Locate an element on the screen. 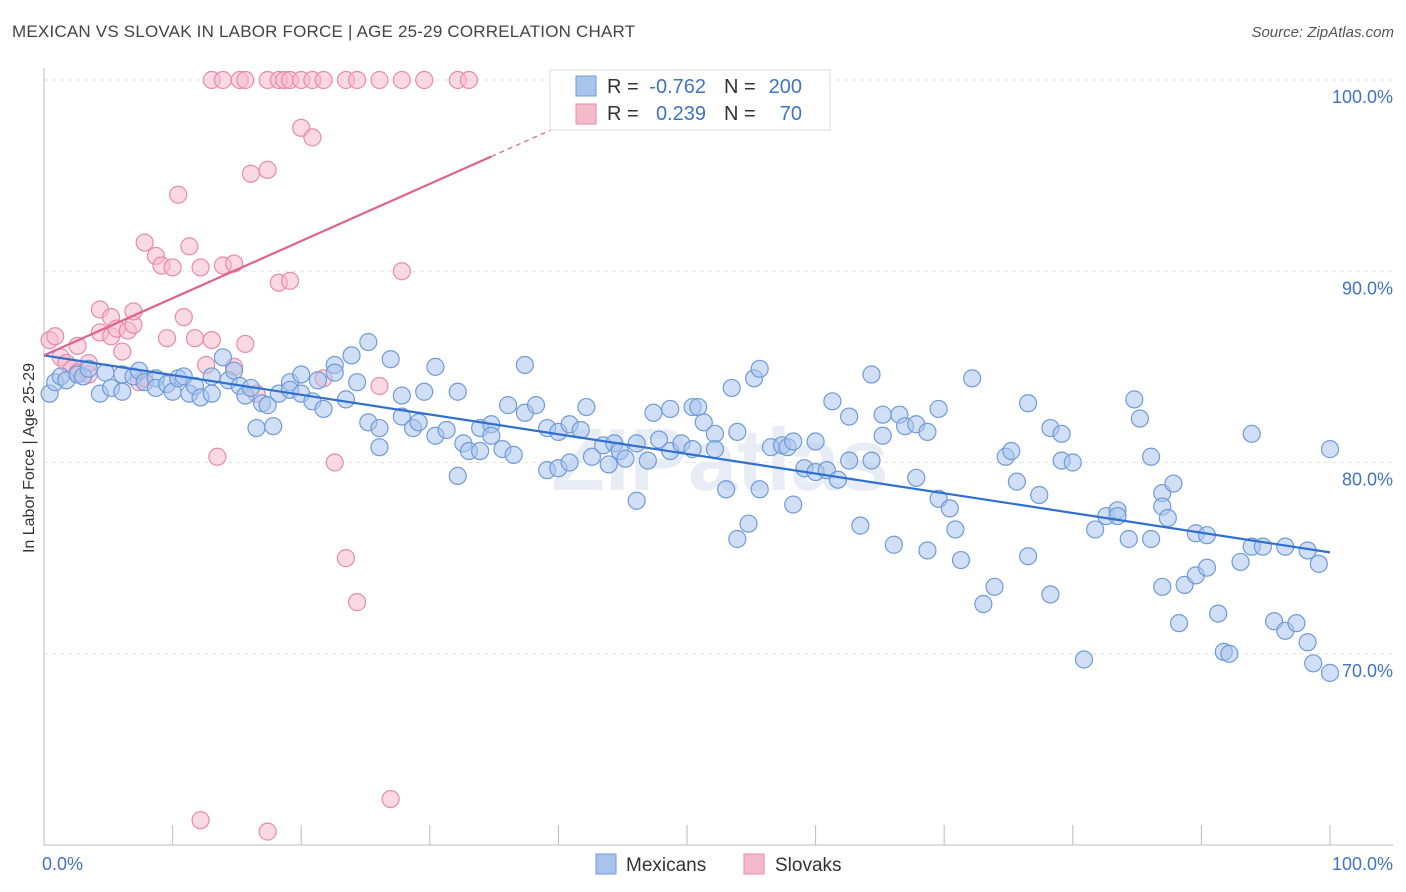  legend-r-label-1: R = is located at coordinates (623, 87).